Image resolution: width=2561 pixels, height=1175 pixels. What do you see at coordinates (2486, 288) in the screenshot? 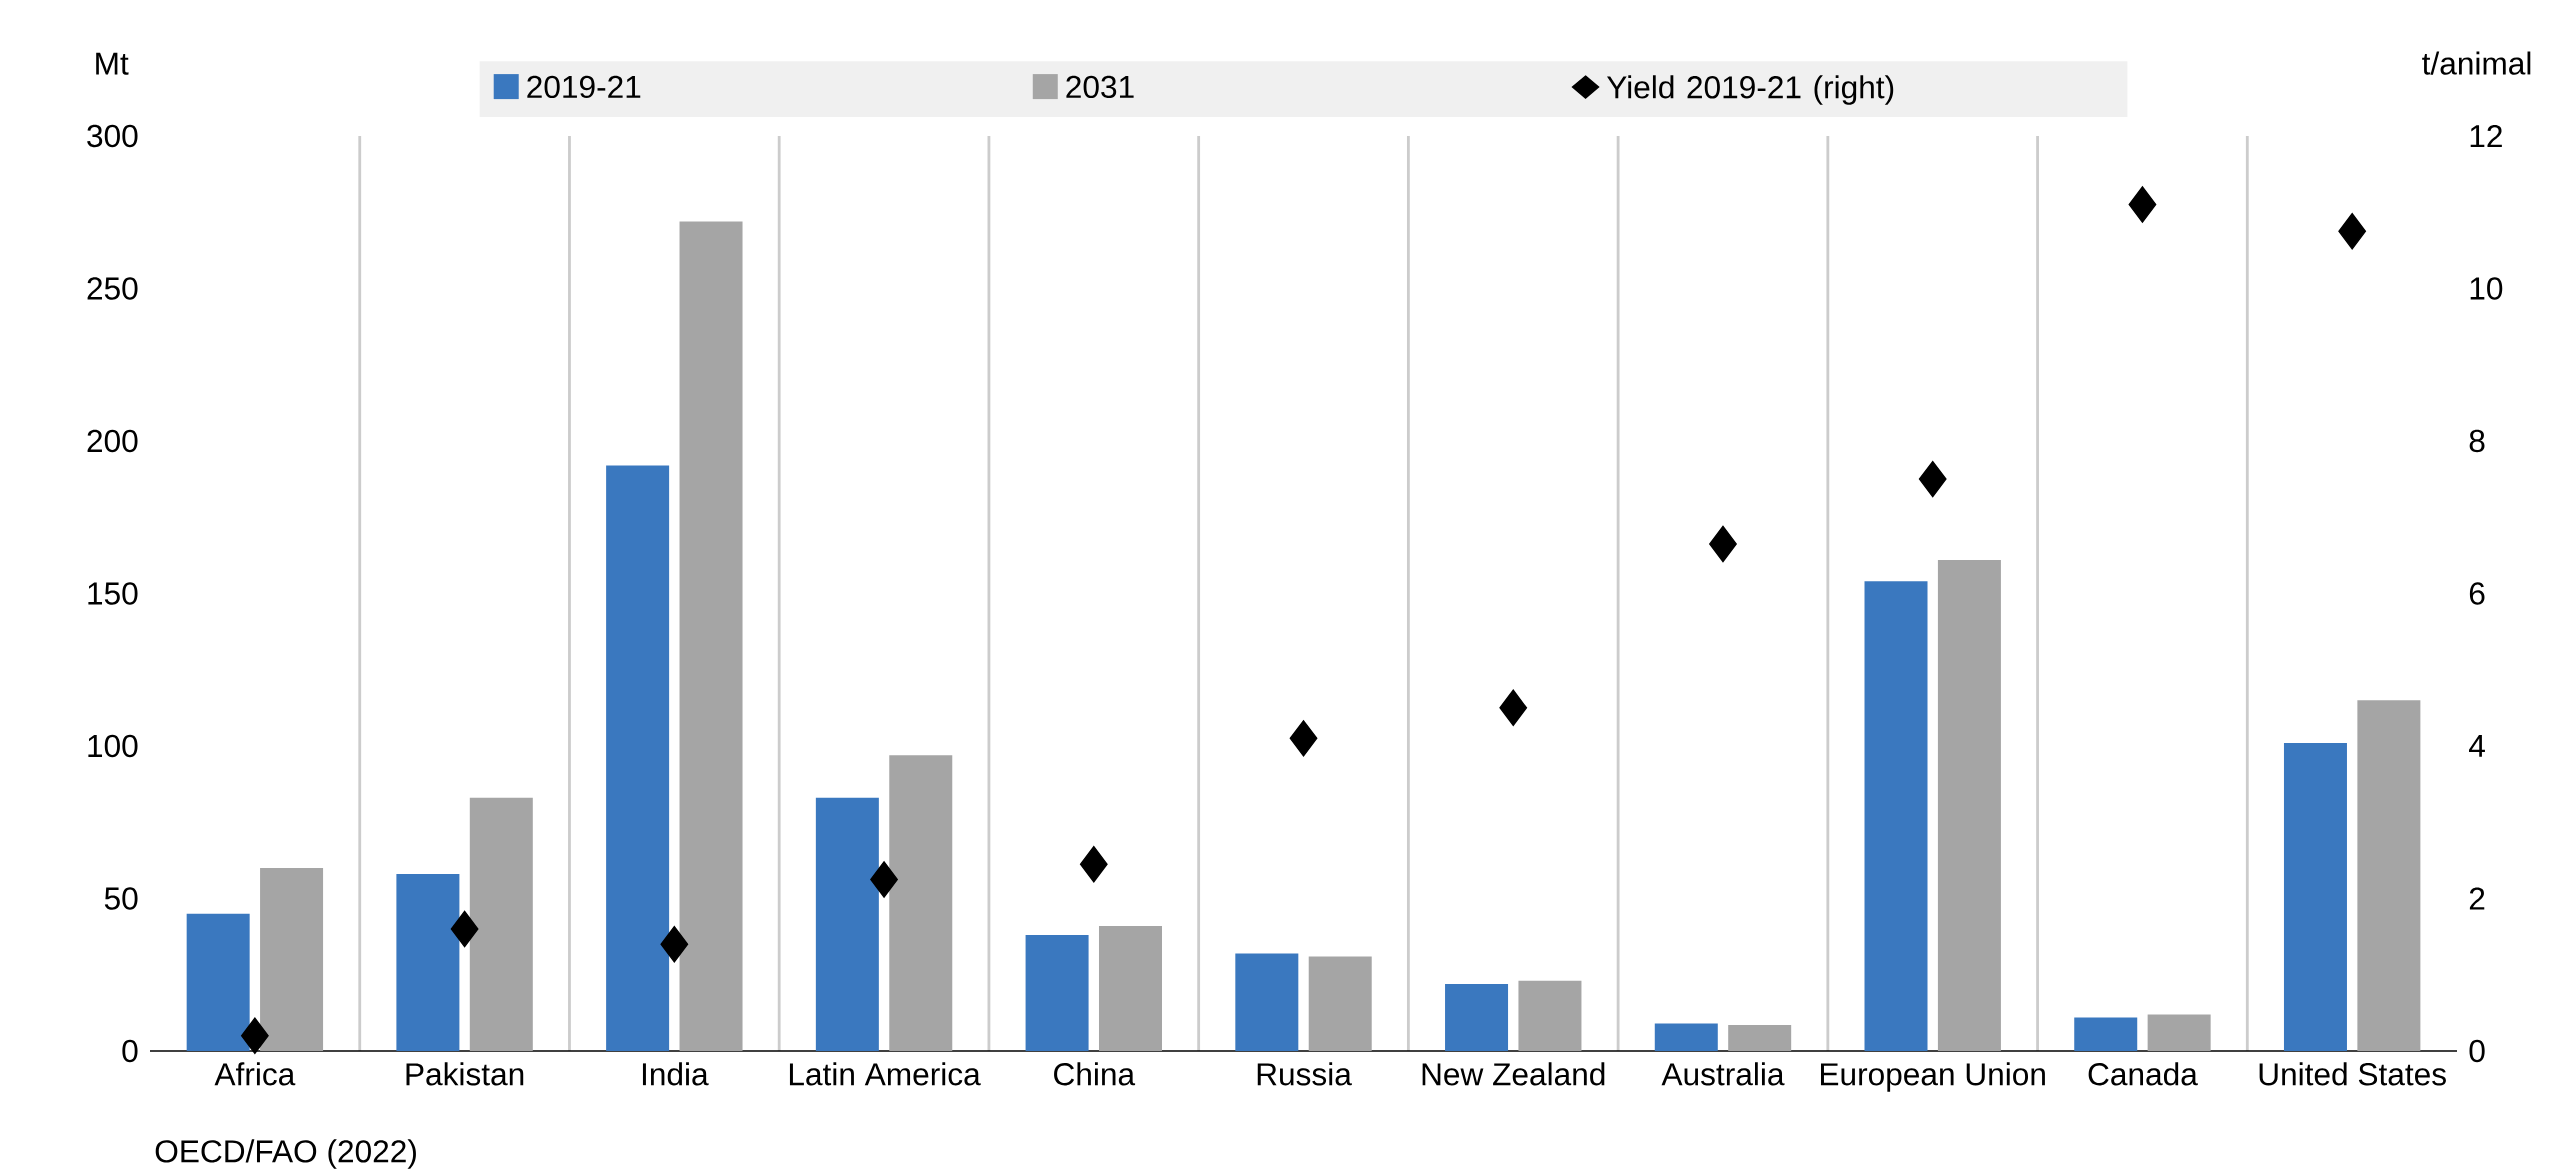
I see `y2-tick-label: 10` at bounding box center [2486, 288].